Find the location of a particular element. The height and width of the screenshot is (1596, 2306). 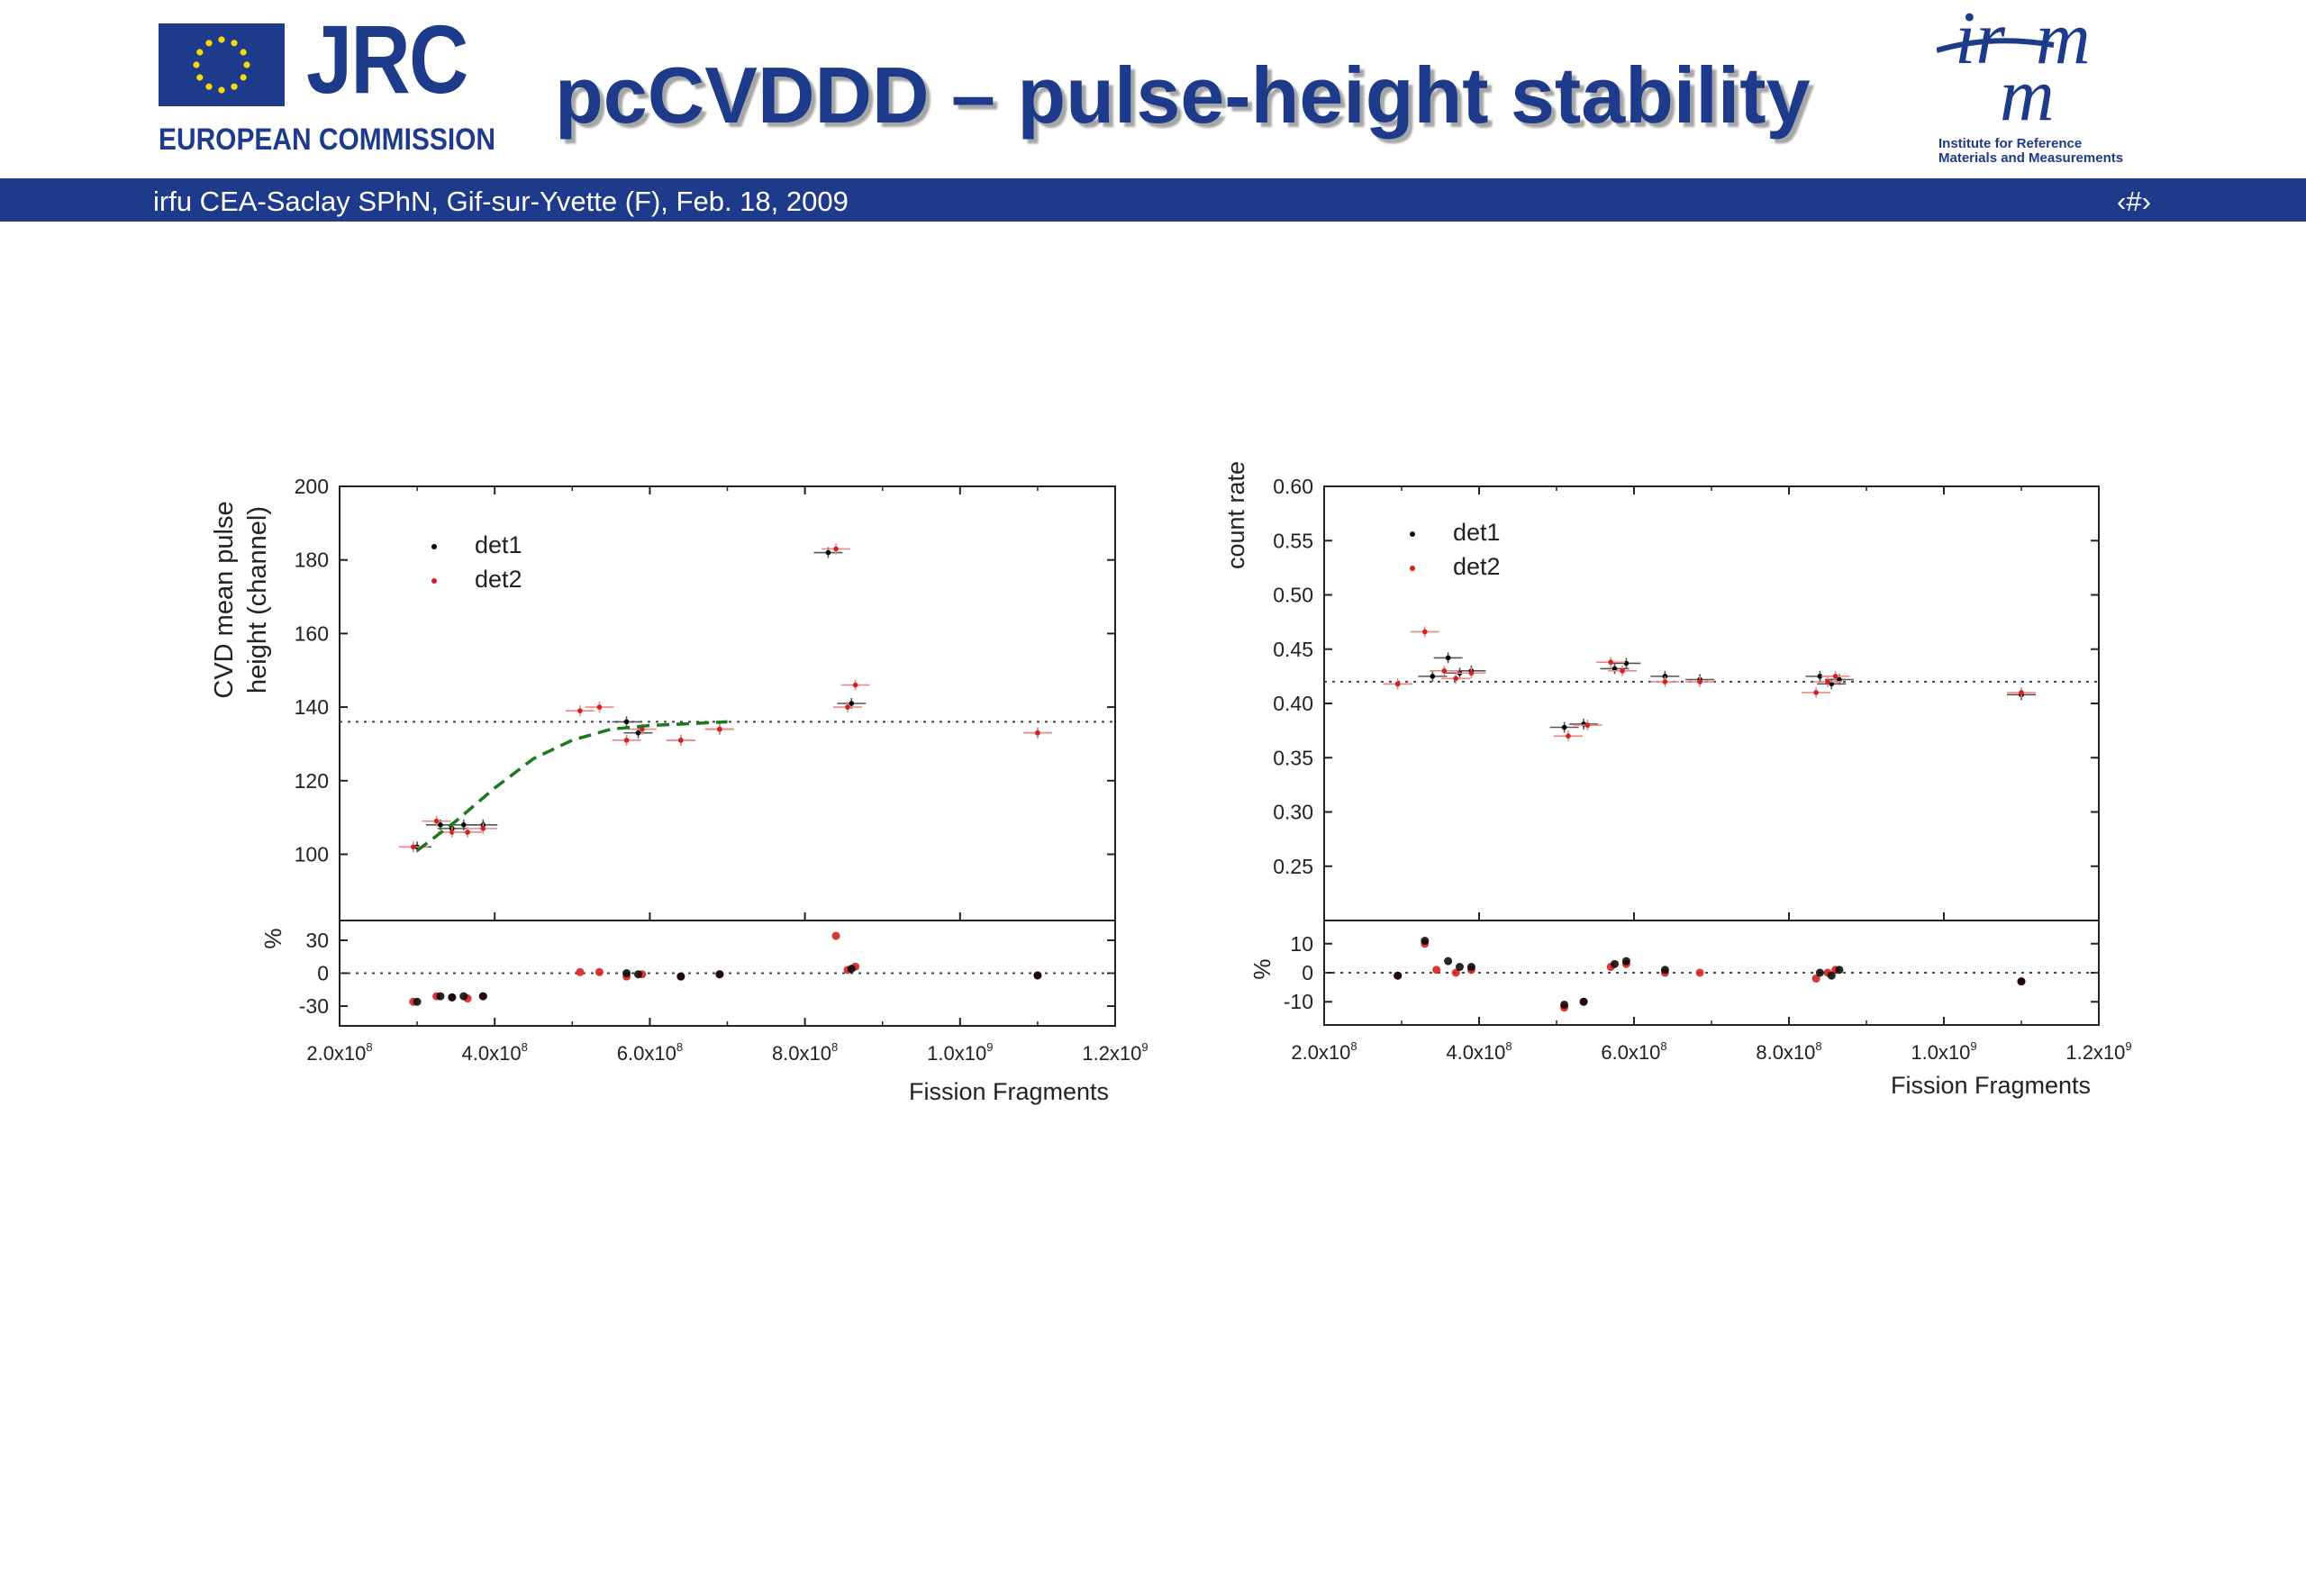

x-tick-mantissa: 2.0x10 is located at coordinates (336, 1053).